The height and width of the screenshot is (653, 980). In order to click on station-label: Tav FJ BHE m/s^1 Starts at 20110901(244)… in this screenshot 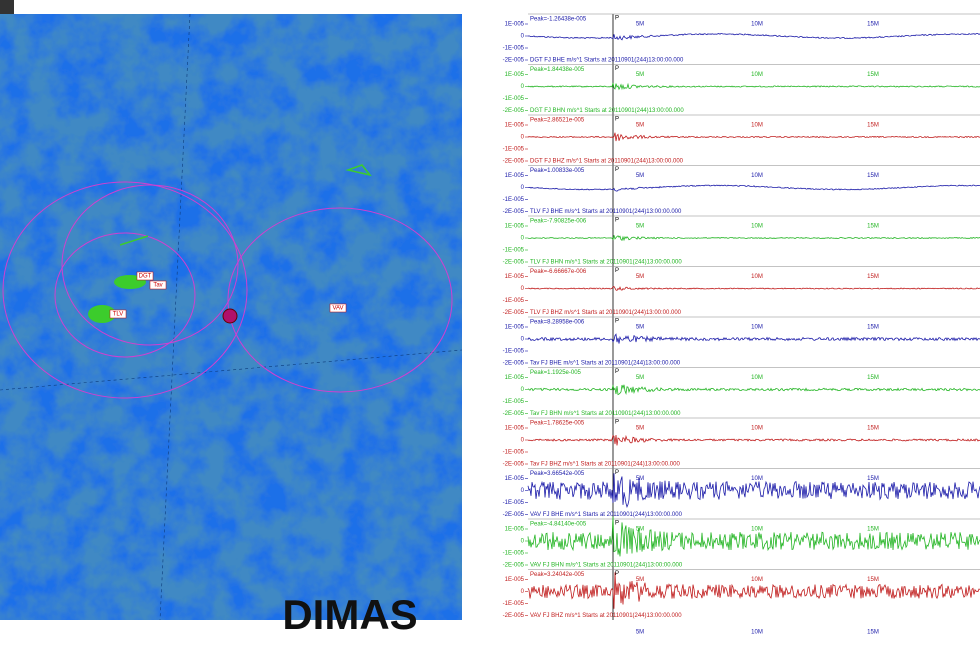, I will do `click(605, 364)`.